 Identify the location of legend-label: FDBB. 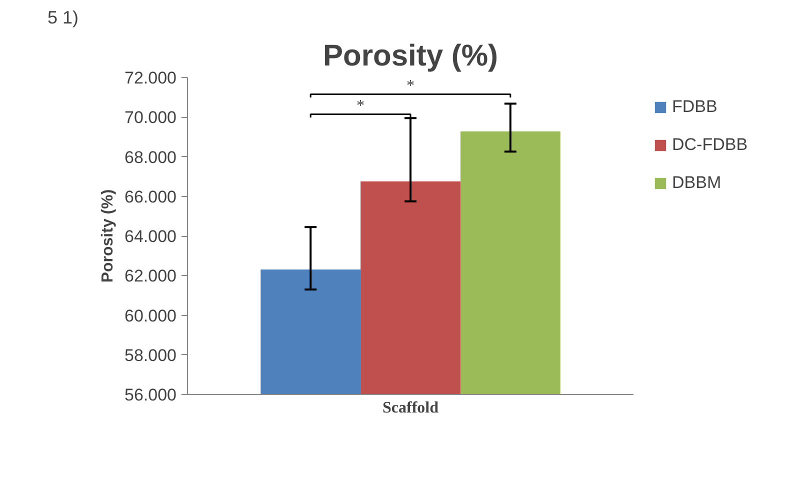
(695, 107).